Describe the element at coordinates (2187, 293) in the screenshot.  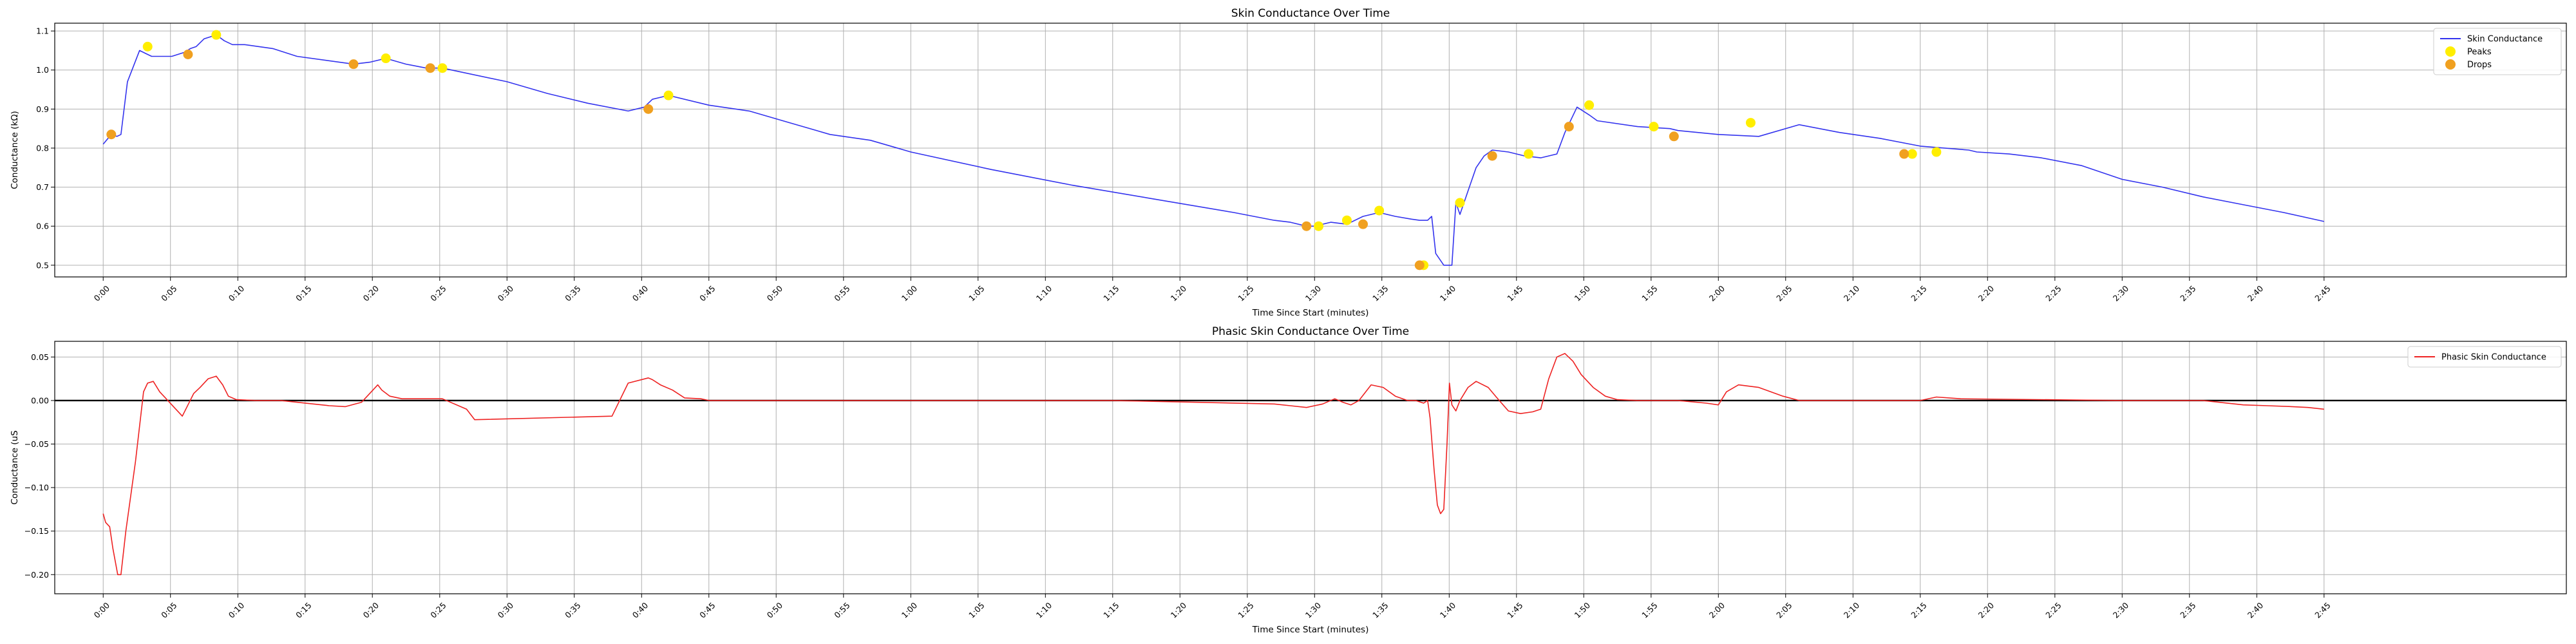
I see `x-tick-label: 2:35` at that location.